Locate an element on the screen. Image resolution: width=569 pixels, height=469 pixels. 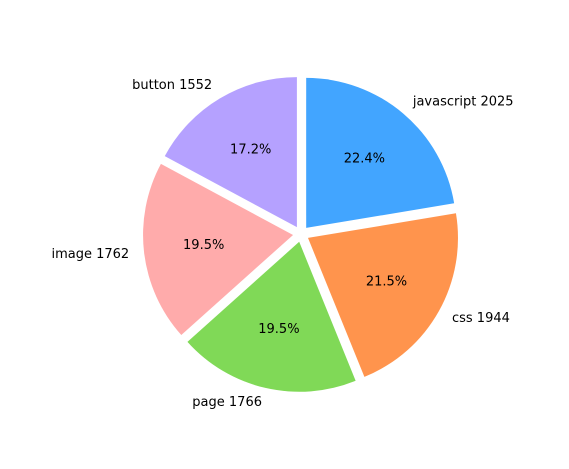
pie-category-label: image 1762 is located at coordinates (90, 254).